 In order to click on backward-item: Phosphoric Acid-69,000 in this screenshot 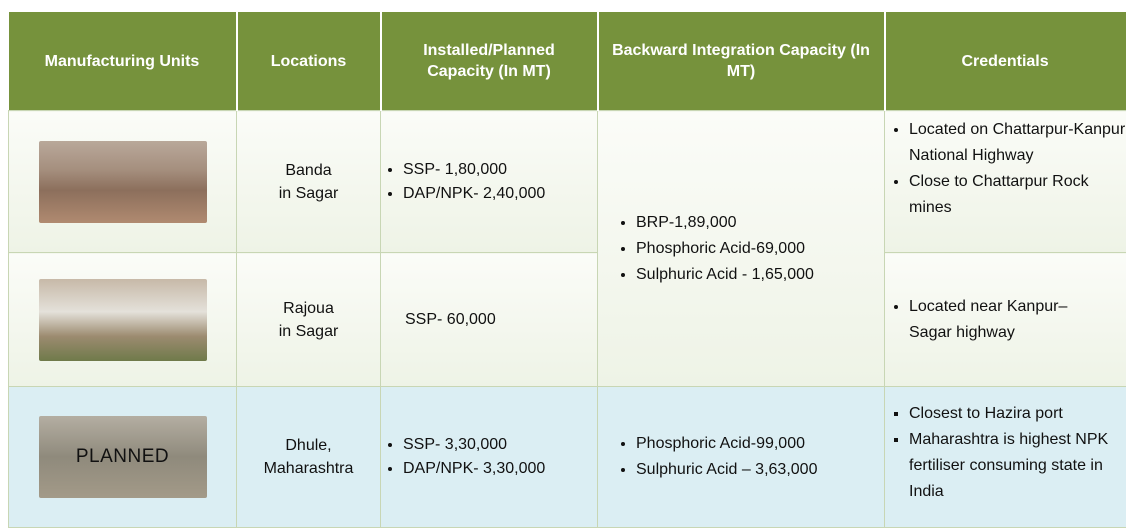, I will do `click(760, 249)`.